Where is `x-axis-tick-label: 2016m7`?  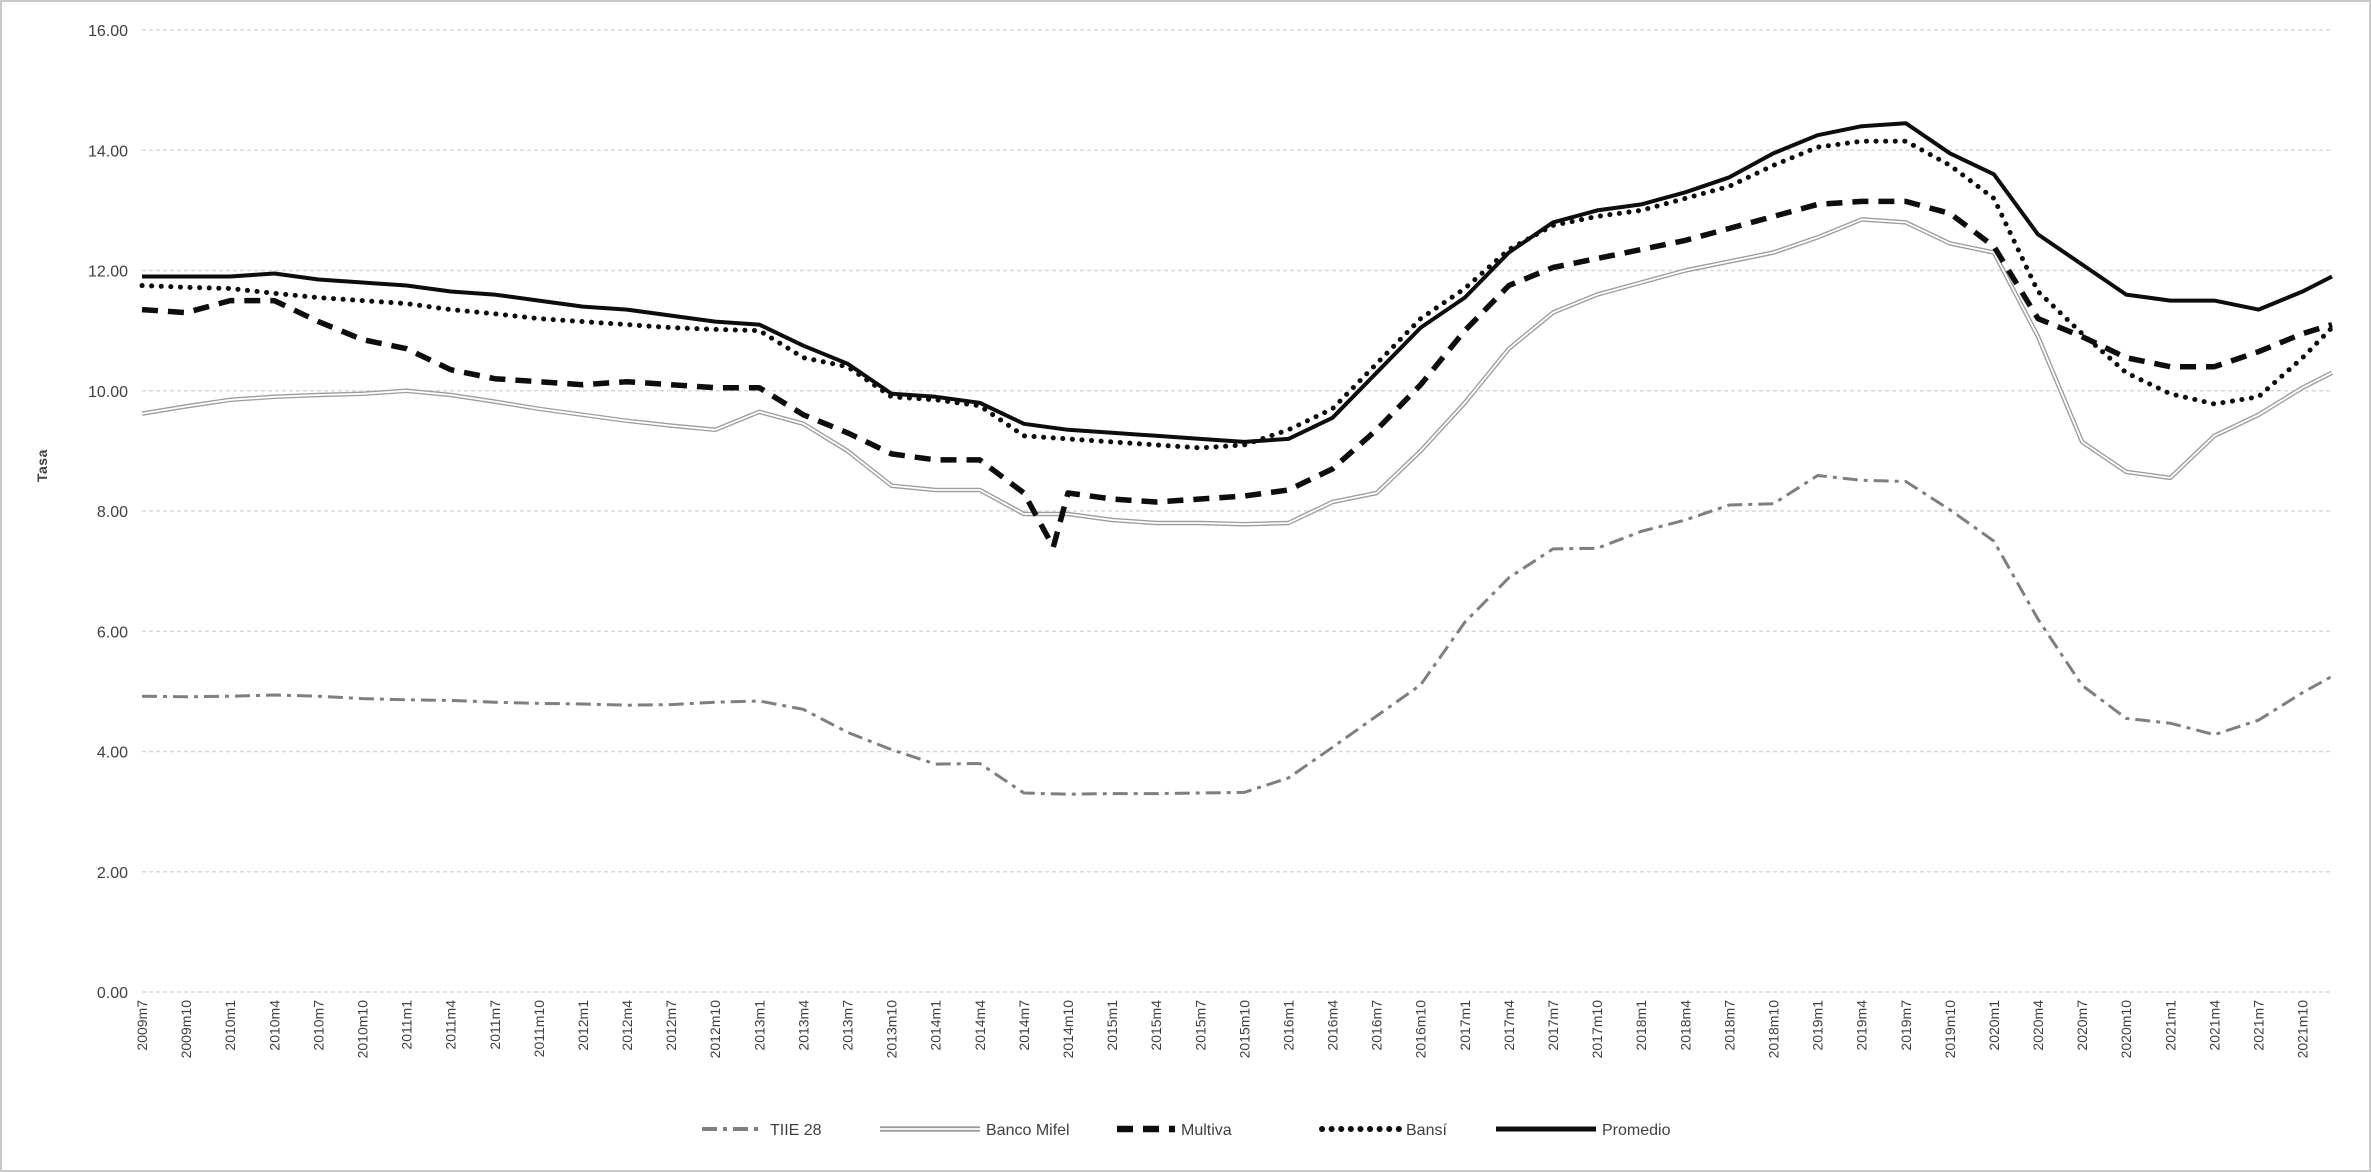
x-axis-tick-label: 2016m7 is located at coordinates (1377, 1025).